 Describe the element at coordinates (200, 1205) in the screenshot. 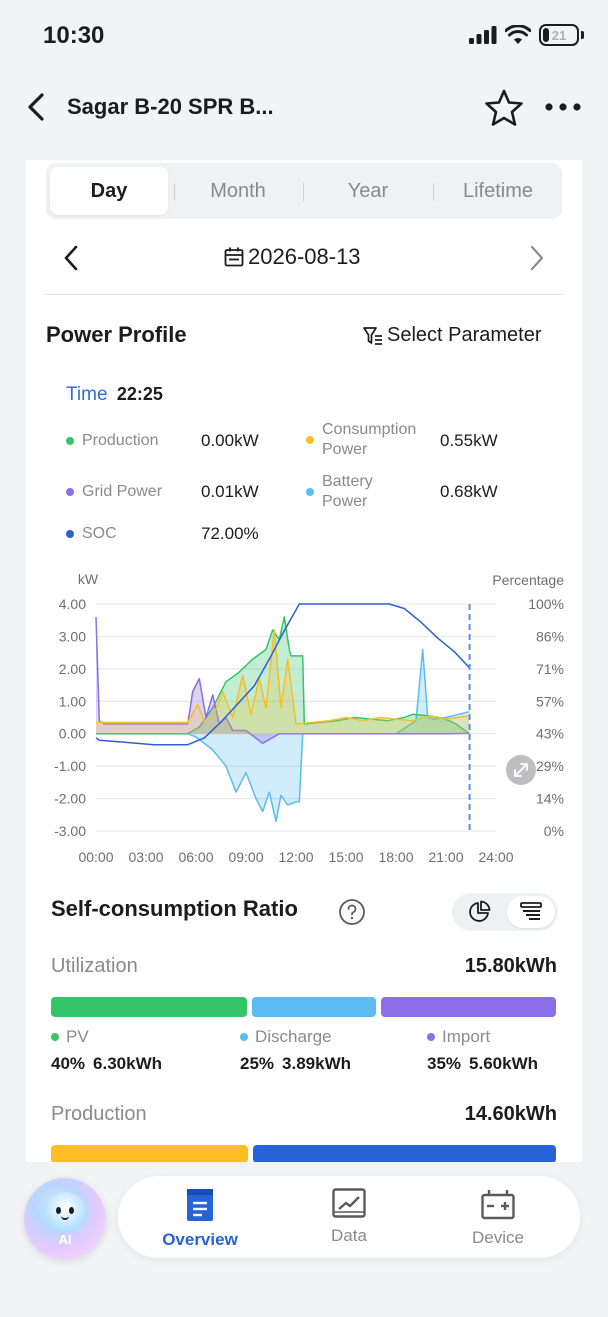

I see `overview-icon` at that location.